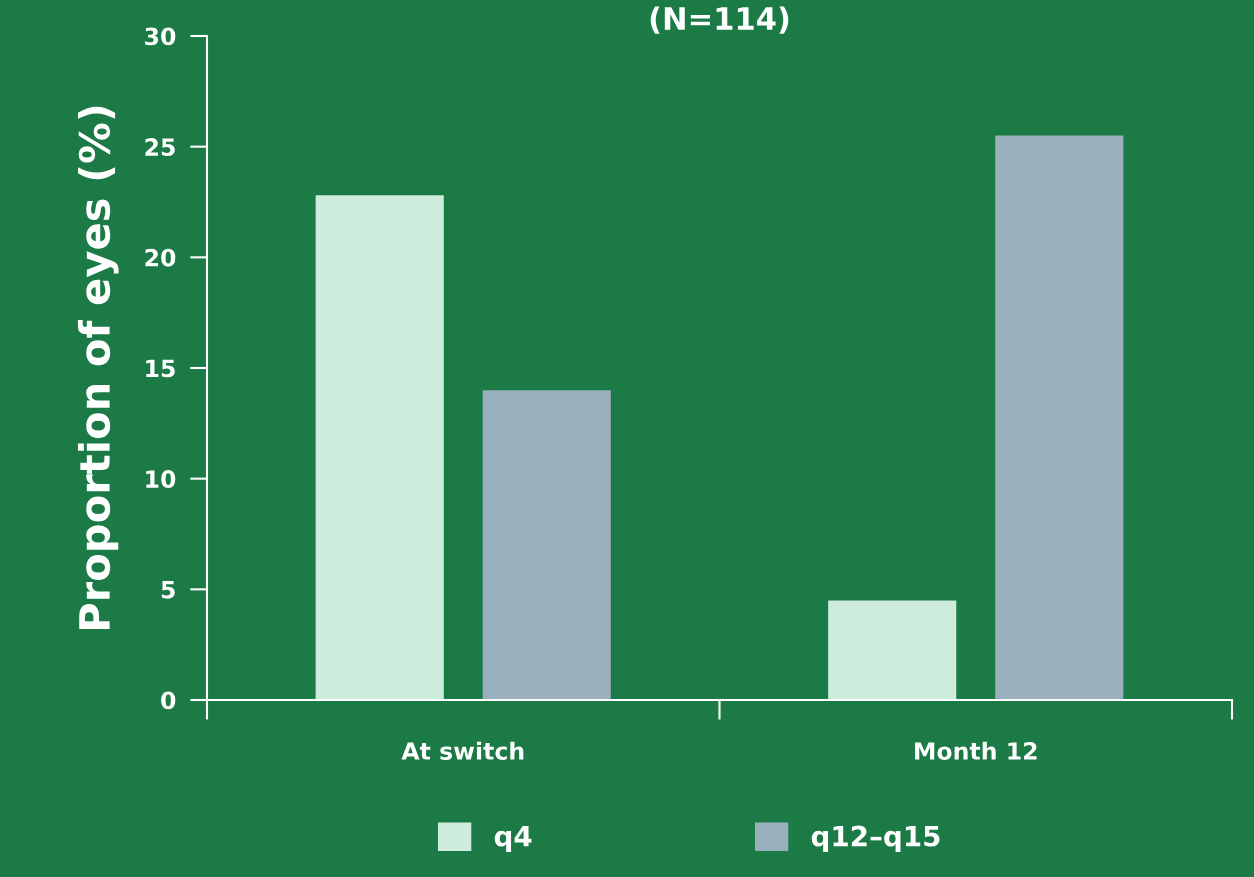 Image resolution: width=1254 pixels, height=877 pixels. I want to click on legend-label: q12–q15, so click(875, 838).